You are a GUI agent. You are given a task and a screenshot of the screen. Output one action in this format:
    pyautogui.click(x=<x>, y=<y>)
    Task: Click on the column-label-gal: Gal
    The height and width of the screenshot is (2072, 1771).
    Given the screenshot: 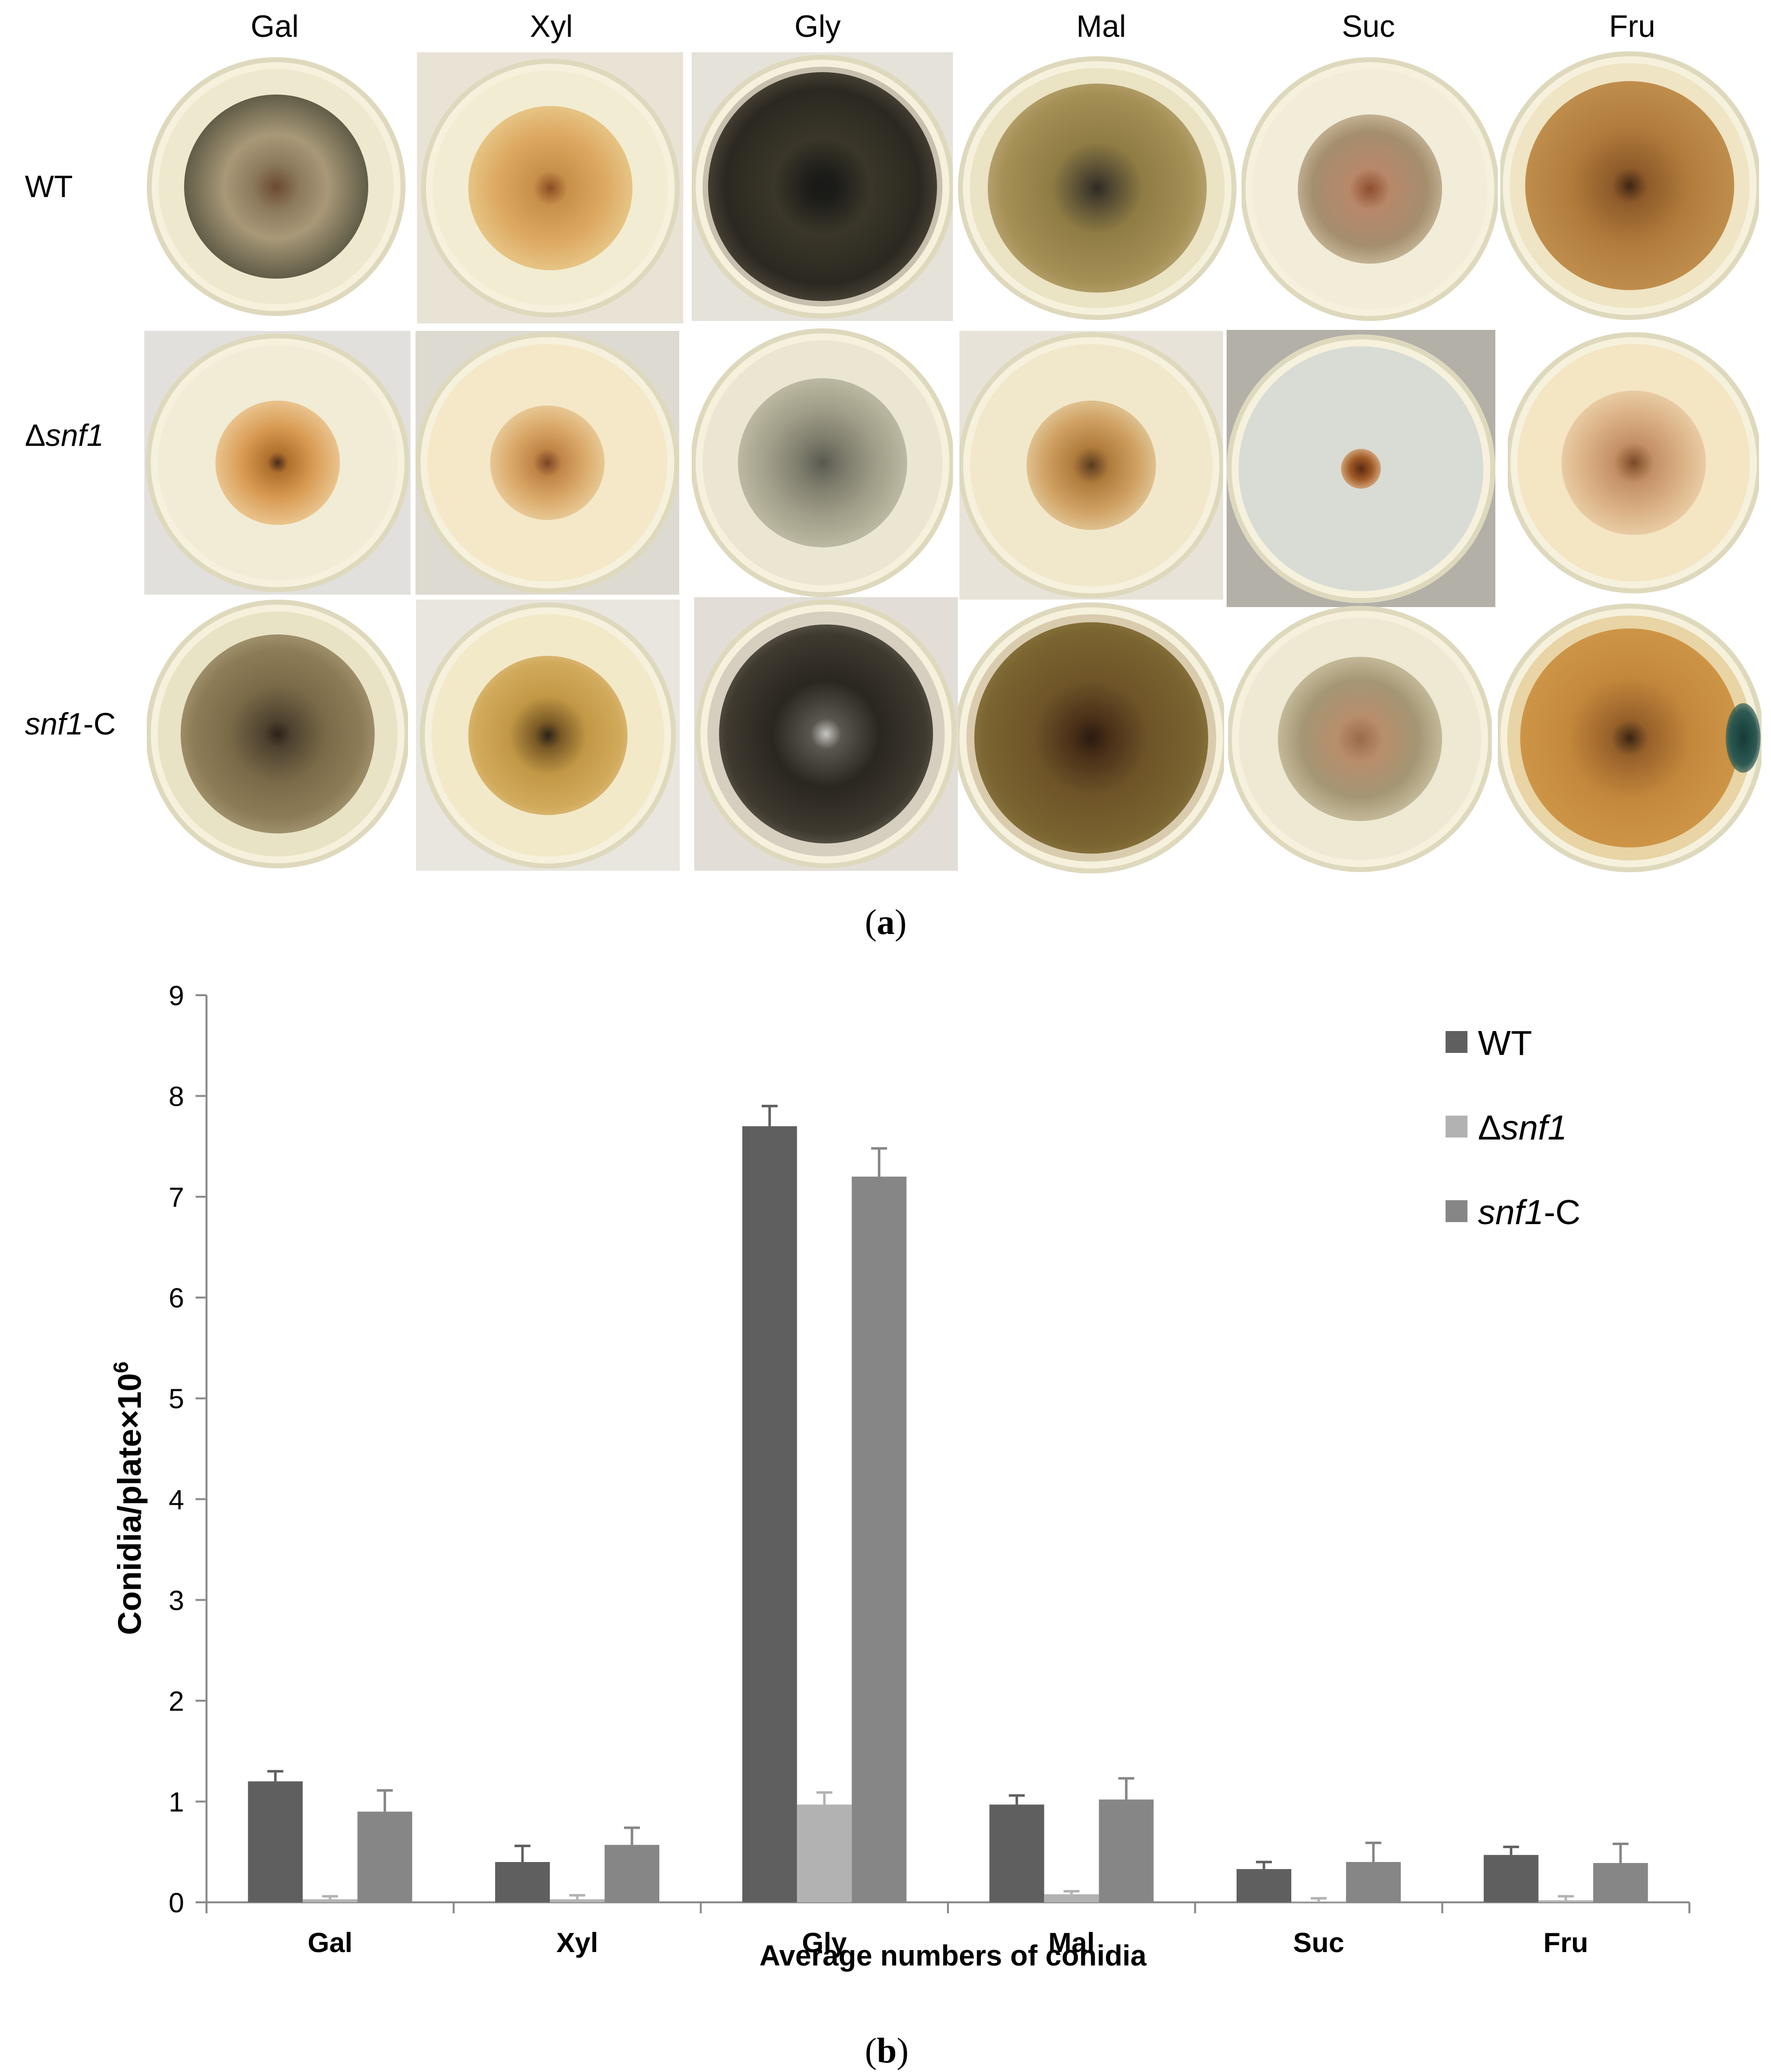 What is the action you would take?
    pyautogui.click(x=274, y=26)
    